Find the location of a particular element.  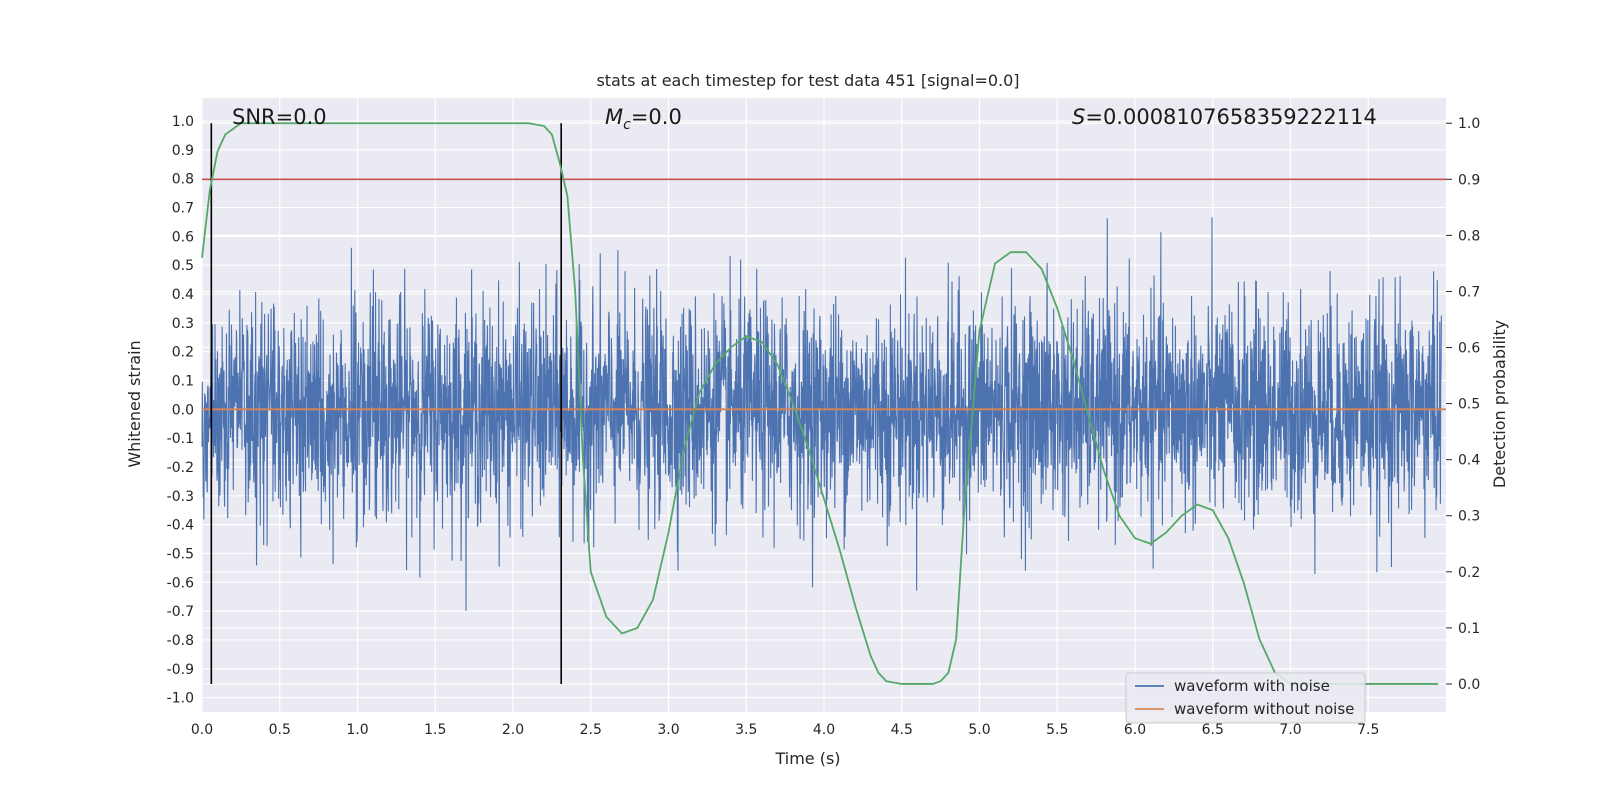

y2-tick-label: 0.9 is located at coordinates (1469, 180).